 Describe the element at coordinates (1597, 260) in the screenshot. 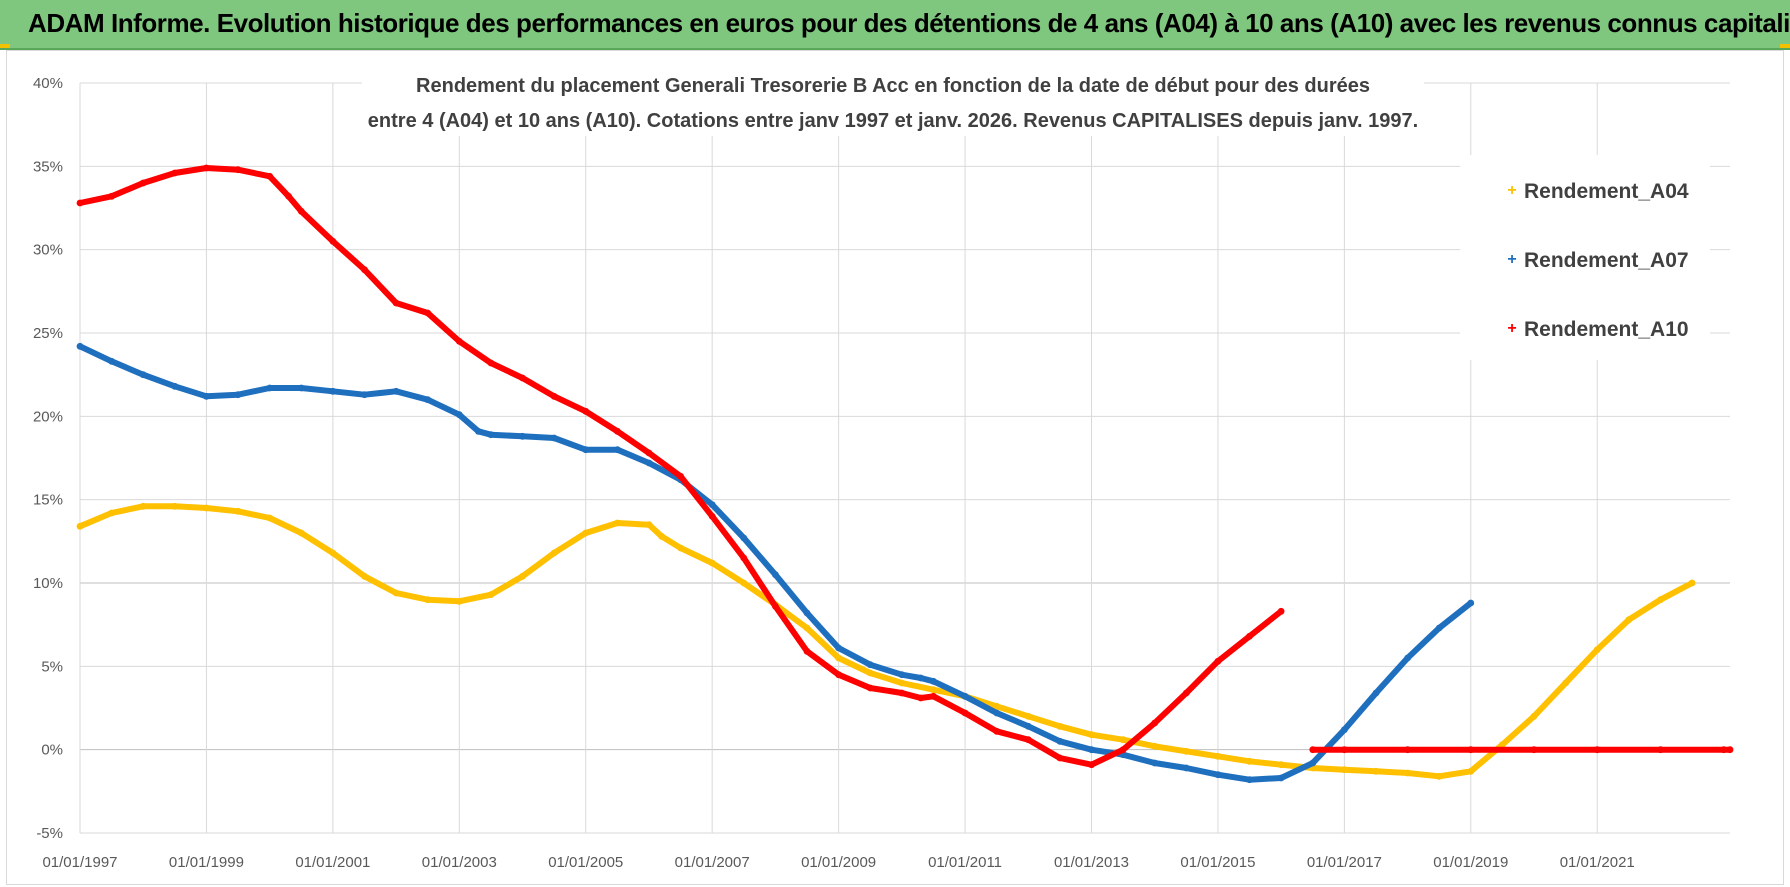

I see `legend-entry-a07: + Rendement_A07` at that location.